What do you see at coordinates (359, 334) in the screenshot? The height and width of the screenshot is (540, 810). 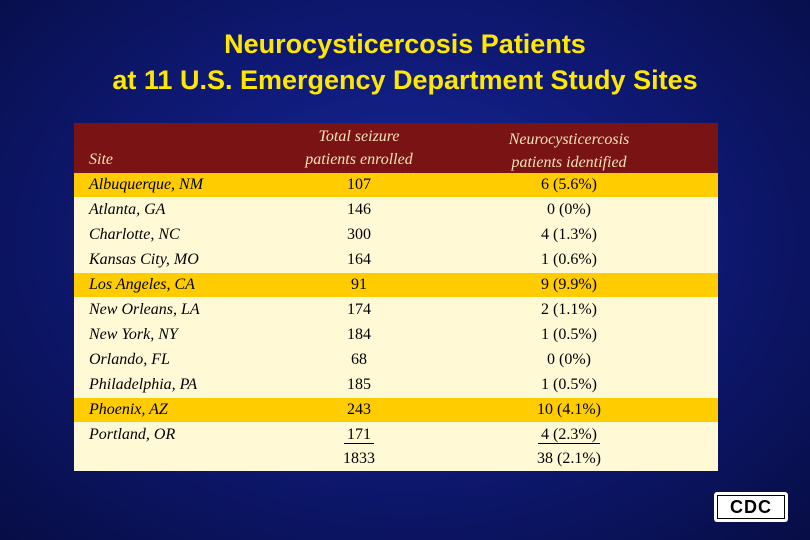 I see `total-cell: 184` at bounding box center [359, 334].